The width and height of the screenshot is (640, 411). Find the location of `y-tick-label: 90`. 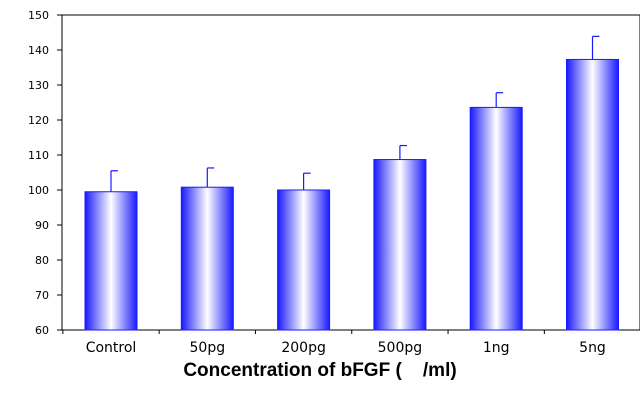

y-tick-label: 90 is located at coordinates (42, 225).